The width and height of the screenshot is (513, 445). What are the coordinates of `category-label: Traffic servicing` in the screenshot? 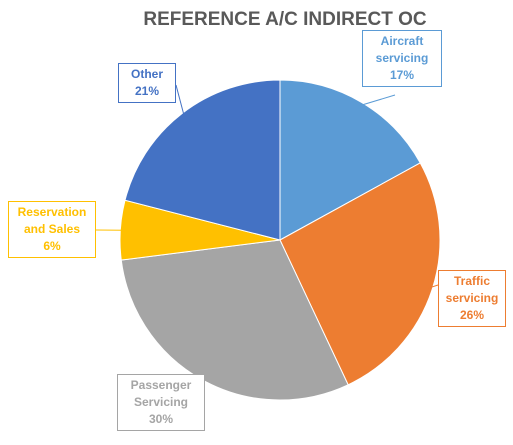 It's located at (472, 289).